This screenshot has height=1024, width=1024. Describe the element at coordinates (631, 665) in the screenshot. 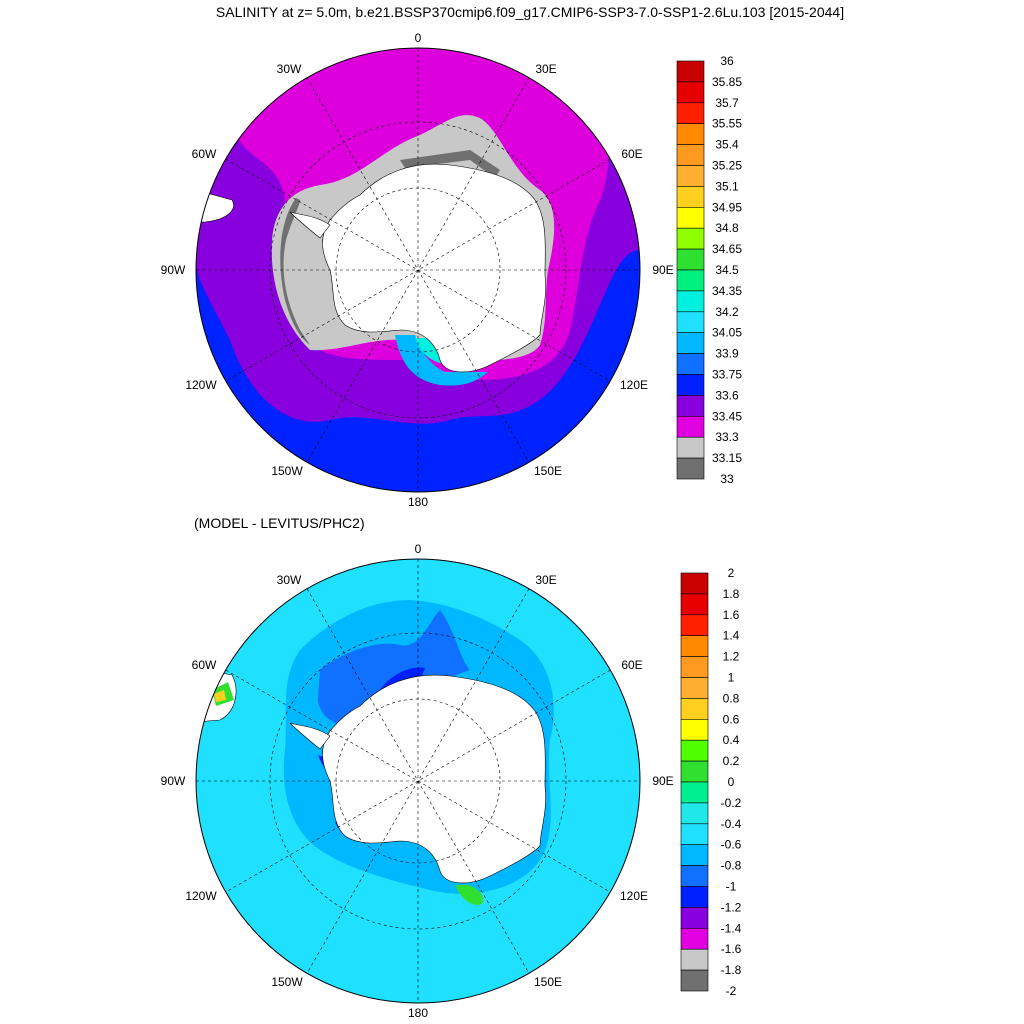

I see `bottom-lon-label-60e: 60E` at that location.